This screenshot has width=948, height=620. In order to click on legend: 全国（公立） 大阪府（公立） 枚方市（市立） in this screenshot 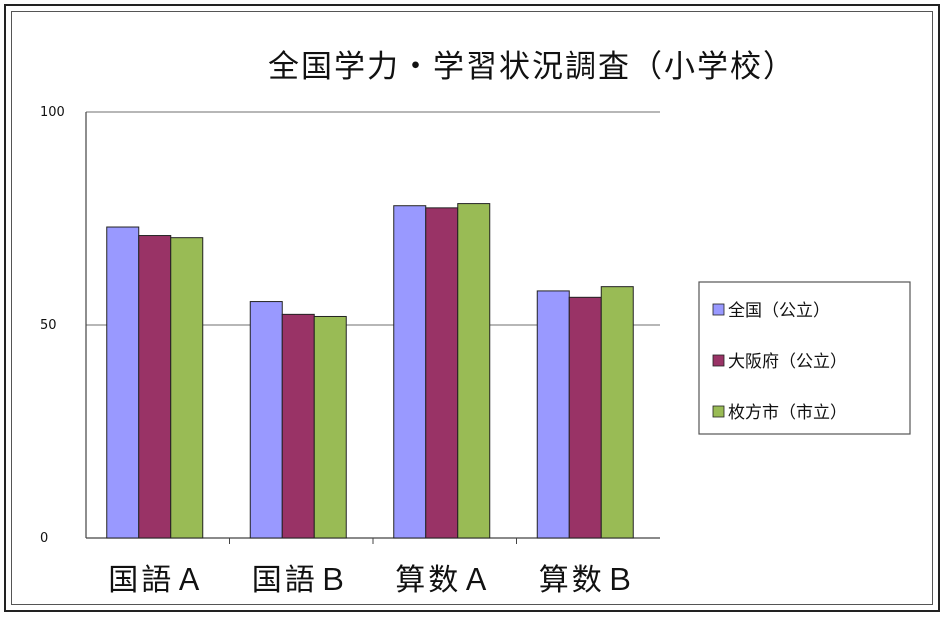, I will do `click(804, 358)`.